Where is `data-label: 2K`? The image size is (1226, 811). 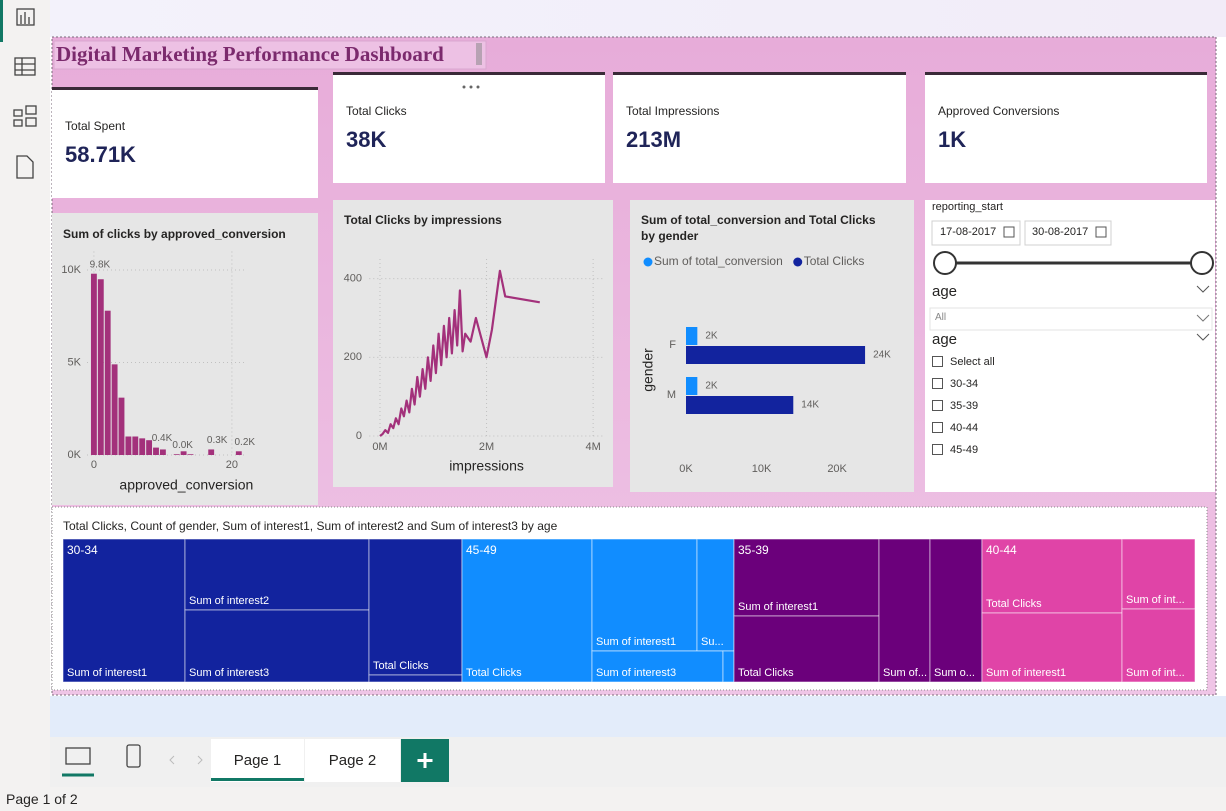 data-label: 2K is located at coordinates (711, 386).